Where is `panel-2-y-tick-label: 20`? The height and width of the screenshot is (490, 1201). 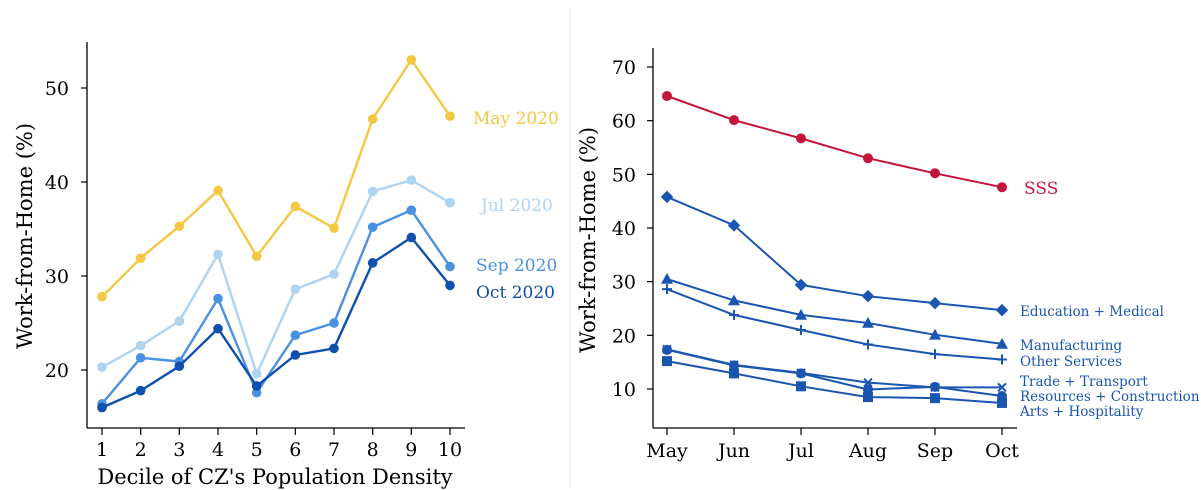 panel-2-y-tick-label: 20 is located at coordinates (624, 336).